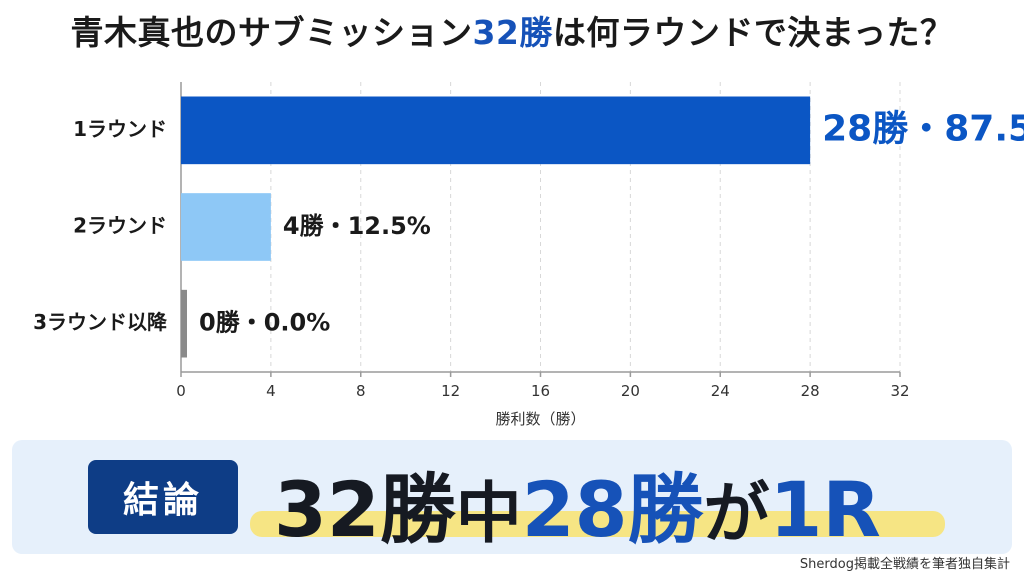 The width and height of the screenshot is (1024, 576). Describe the element at coordinates (100, 322) in the screenshot. I see `category-label-2: 3ラウンド以降` at that location.